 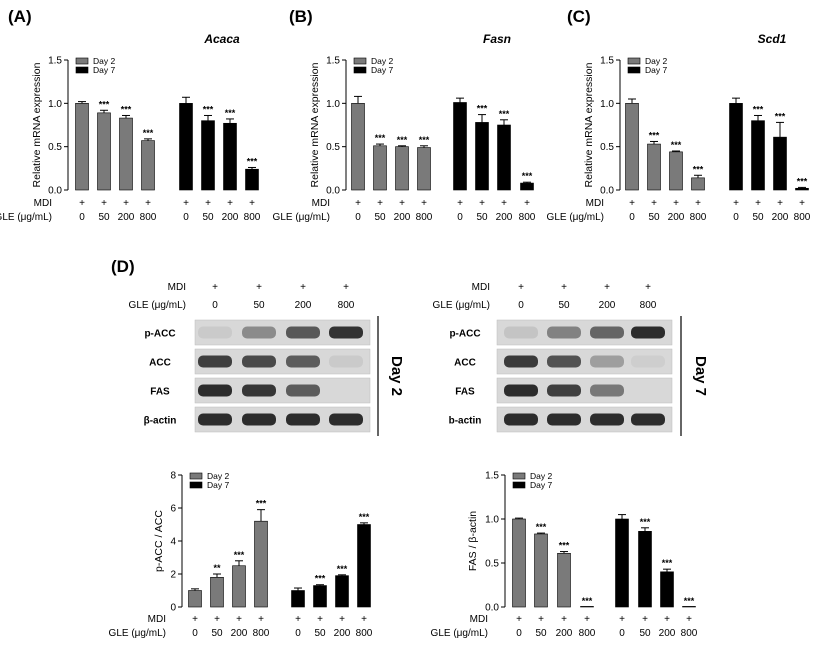 I want to click on panel-label-b: (B), so click(x=301, y=16).